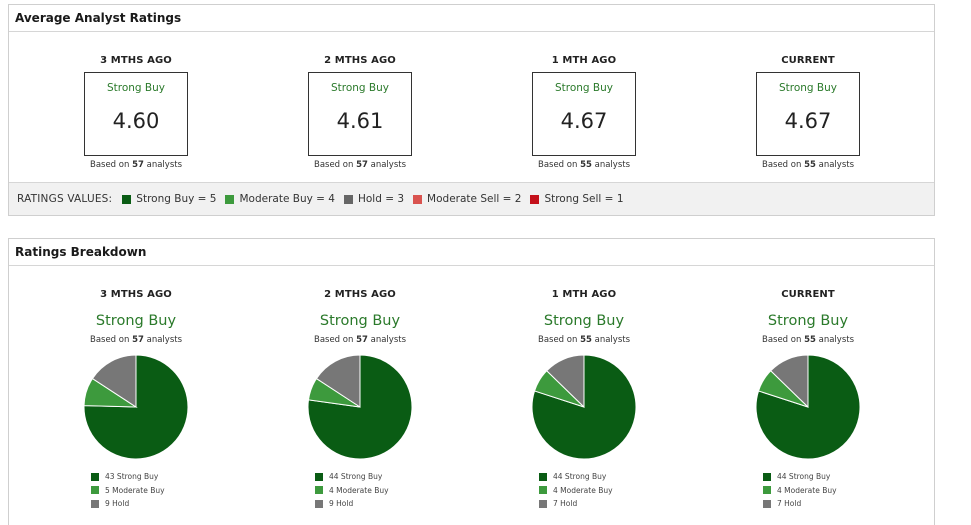 Image resolution: width=971 pixels, height=525 pixels. What do you see at coordinates (471, 18) in the screenshot?
I see `average-ratings-title: Average Analyst Ratings` at bounding box center [471, 18].